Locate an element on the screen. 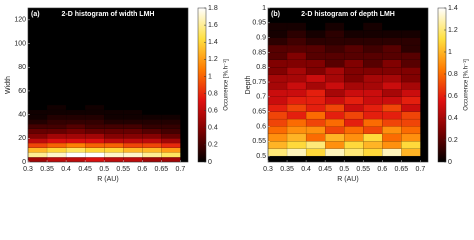 This screenshot has height=240, width=474. colorbar-tick-label: 1.6 is located at coordinates (213, 25).